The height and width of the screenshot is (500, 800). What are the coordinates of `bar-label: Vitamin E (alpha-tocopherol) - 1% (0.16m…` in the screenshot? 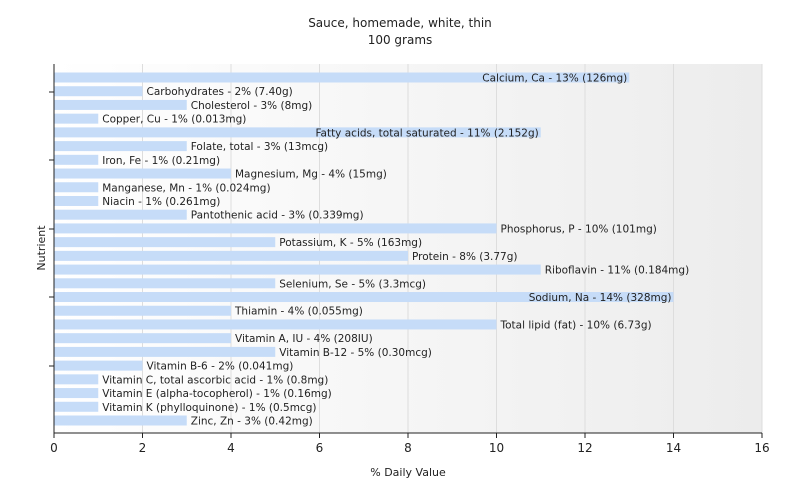 It's located at (217, 394).